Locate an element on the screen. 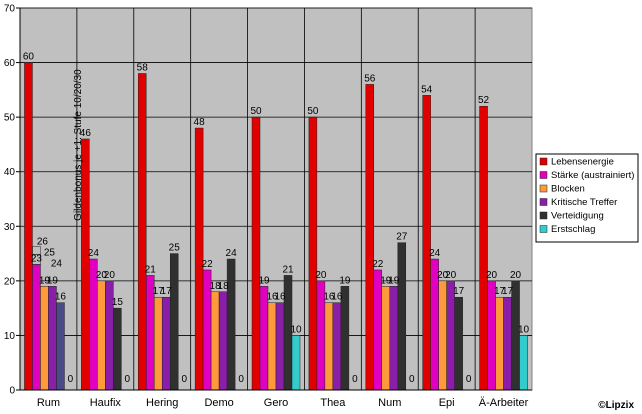  x-tick-label: Haufix is located at coordinates (106, 403).